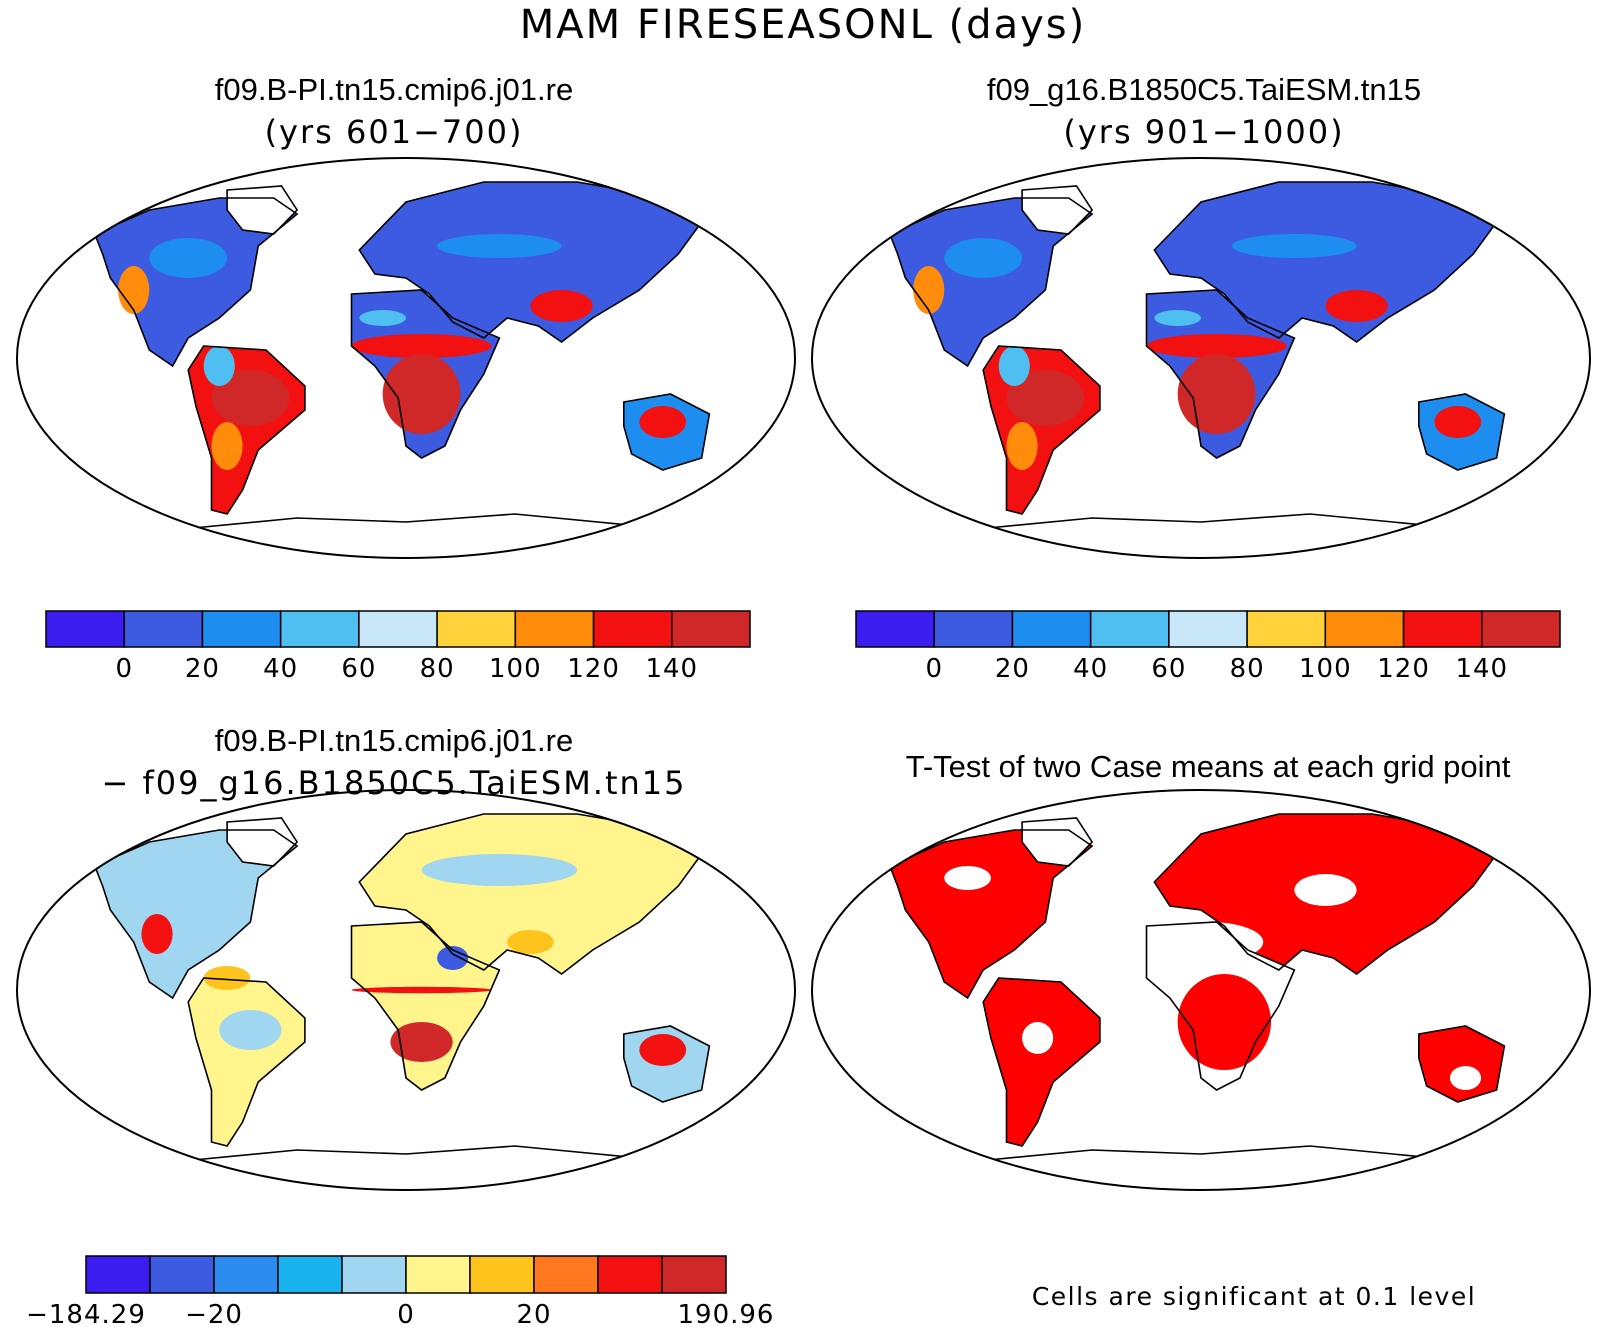 The width and height of the screenshot is (1606, 1327). I want to click on panel-4-map-frame, so click(1201, 990).